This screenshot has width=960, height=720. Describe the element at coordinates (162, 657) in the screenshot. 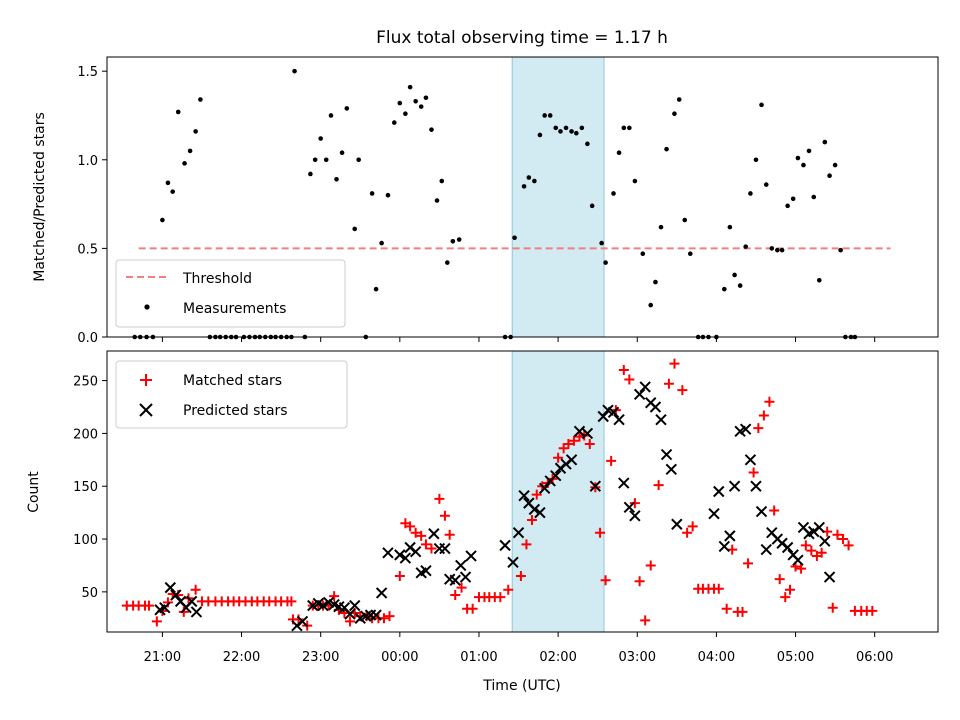

I see `x-tick-label: 21:00` at that location.